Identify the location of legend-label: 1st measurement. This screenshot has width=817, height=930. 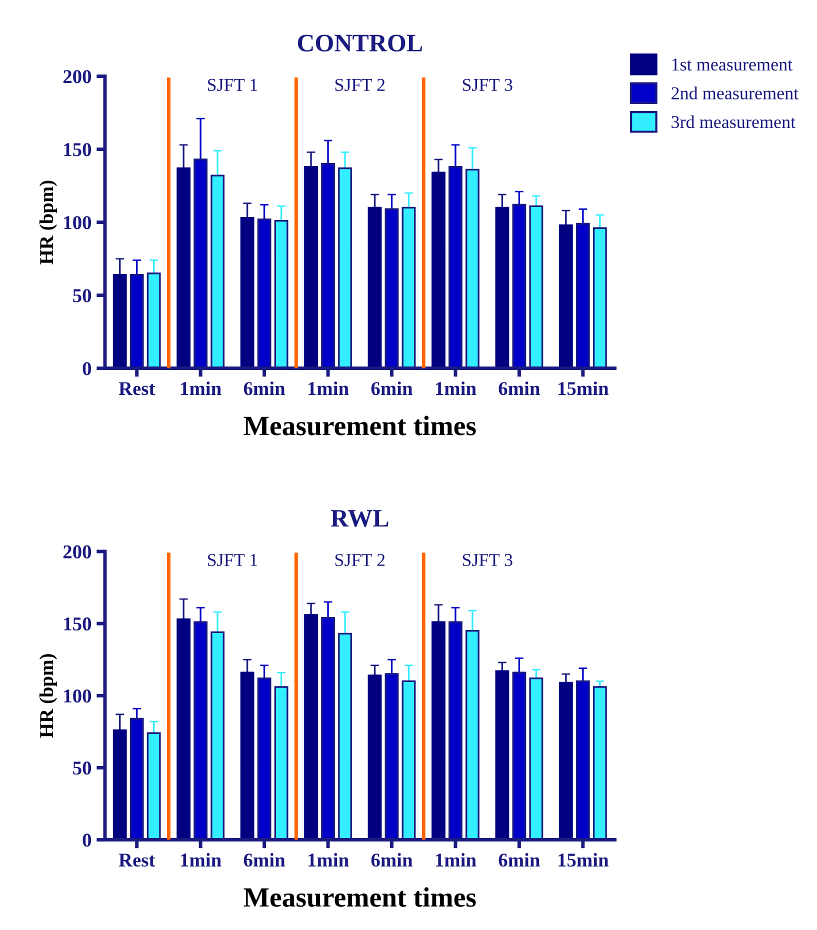
(732, 64).